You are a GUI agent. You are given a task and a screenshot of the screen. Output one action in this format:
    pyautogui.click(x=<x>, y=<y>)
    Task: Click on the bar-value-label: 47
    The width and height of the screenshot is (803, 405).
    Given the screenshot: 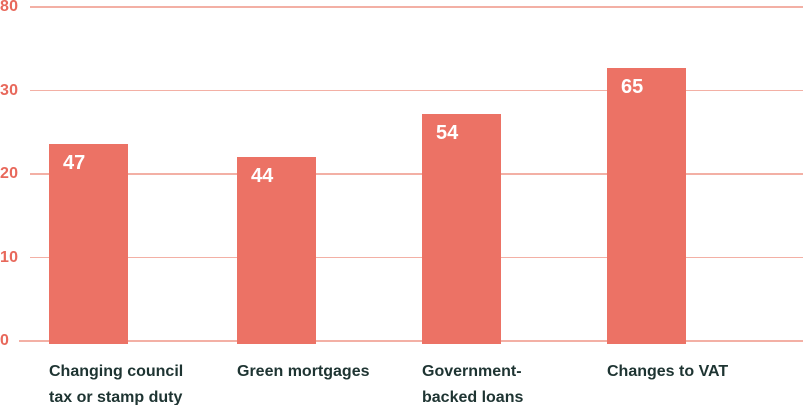 What is the action you would take?
    pyautogui.click(x=74, y=163)
    